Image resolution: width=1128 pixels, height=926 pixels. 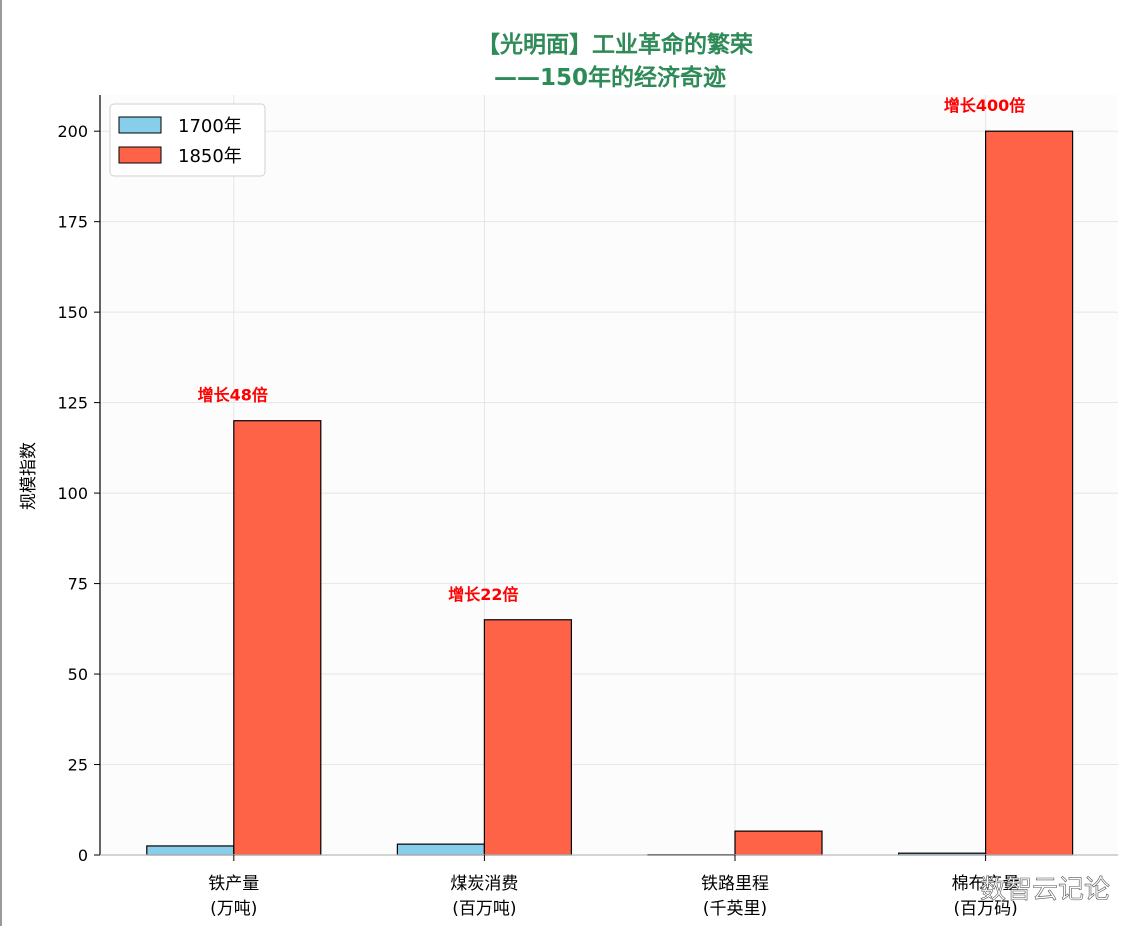 What do you see at coordinates (78, 584) in the screenshot?
I see `y-tick-label: 75` at bounding box center [78, 584].